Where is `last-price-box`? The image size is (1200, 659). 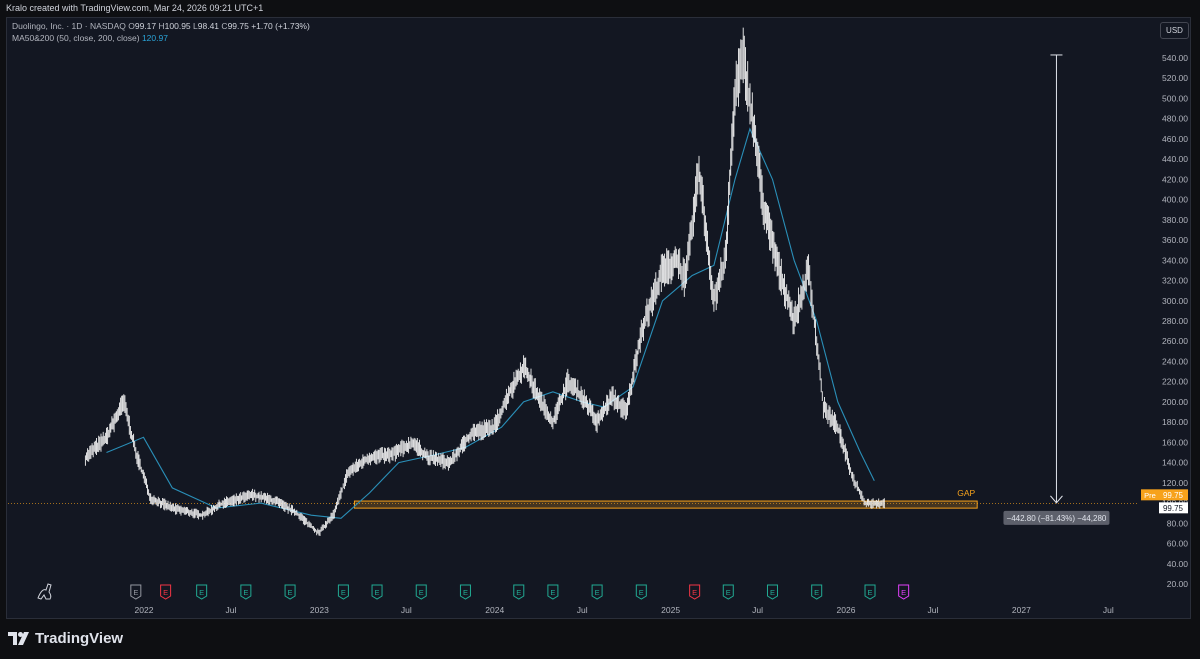 last-price-box is located at coordinates (1173, 508).